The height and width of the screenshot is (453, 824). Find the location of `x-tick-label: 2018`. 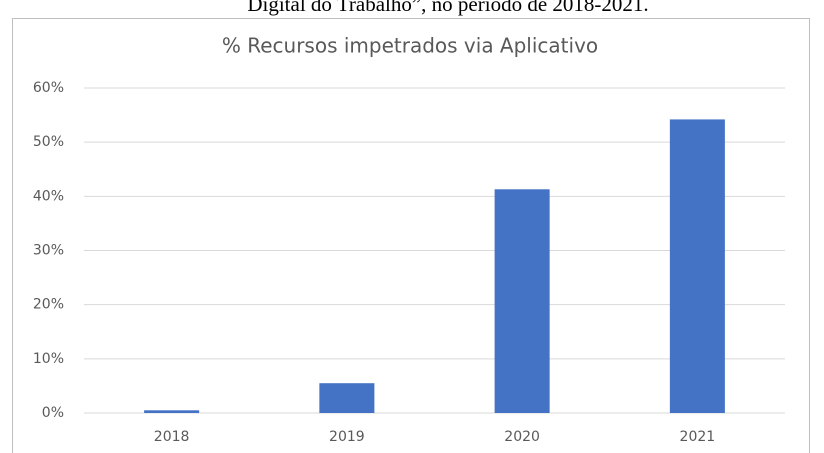

x-tick-label: 2018 is located at coordinates (172, 437).